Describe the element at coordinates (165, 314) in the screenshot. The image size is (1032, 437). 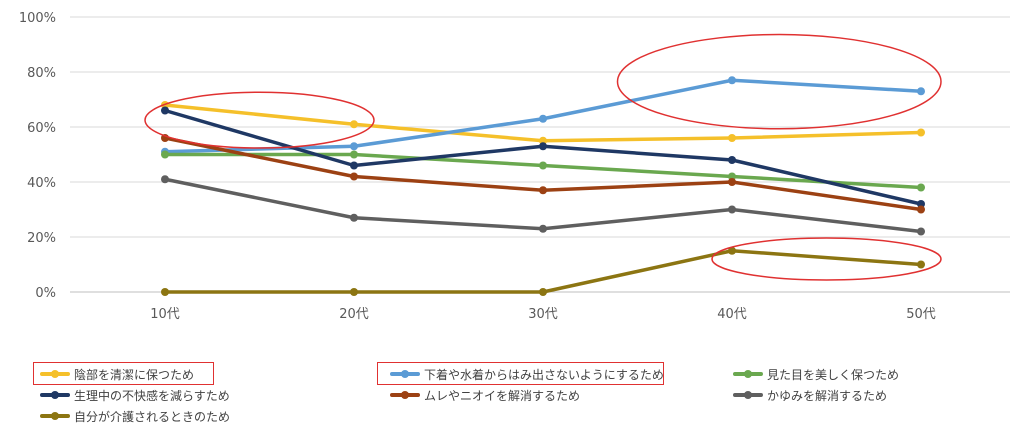
I see `x-tick-label: 10代` at that location.